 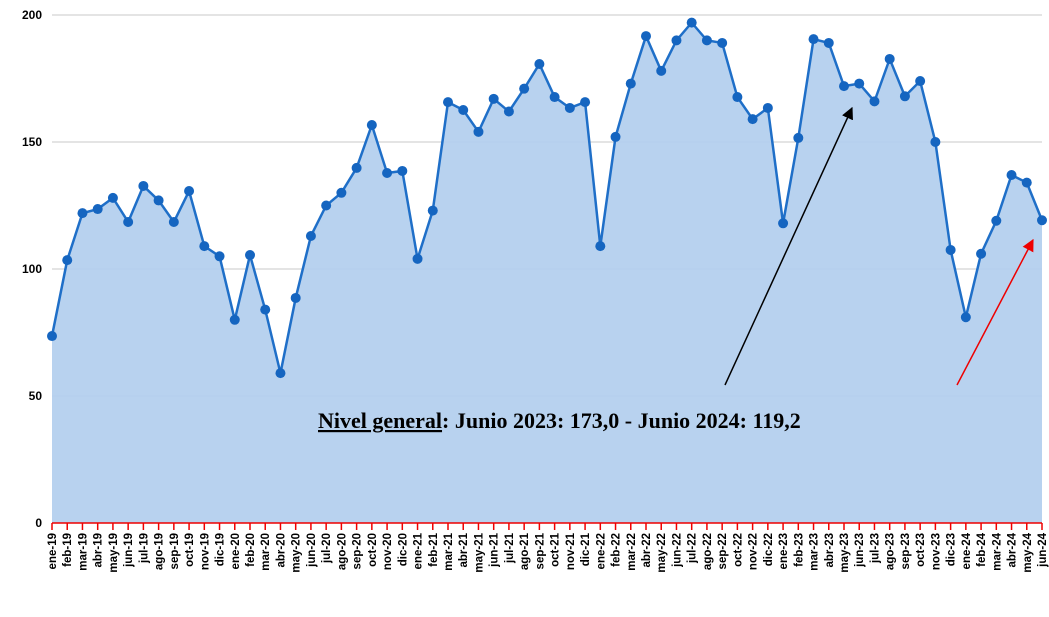 I want to click on x-tick-label: may-24, so click(x=1028, y=552).